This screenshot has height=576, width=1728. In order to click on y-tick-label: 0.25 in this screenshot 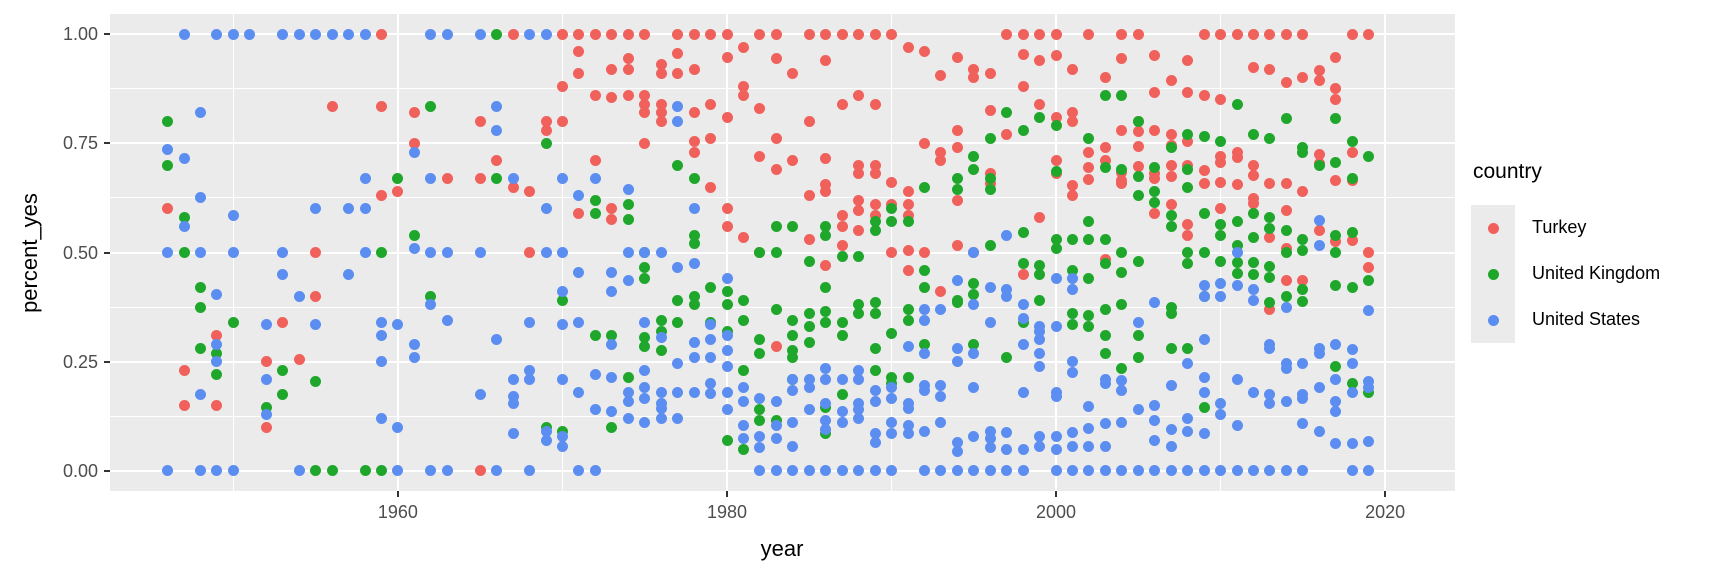, I will do `click(80, 361)`.